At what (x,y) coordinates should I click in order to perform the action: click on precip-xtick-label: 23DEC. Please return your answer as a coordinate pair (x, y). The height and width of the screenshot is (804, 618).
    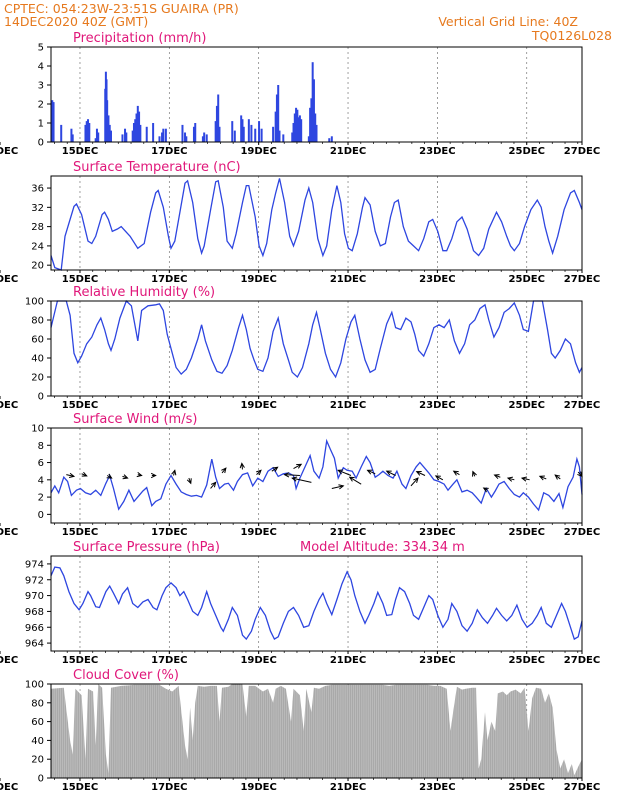
    Looking at the image, I should click on (437, 151).